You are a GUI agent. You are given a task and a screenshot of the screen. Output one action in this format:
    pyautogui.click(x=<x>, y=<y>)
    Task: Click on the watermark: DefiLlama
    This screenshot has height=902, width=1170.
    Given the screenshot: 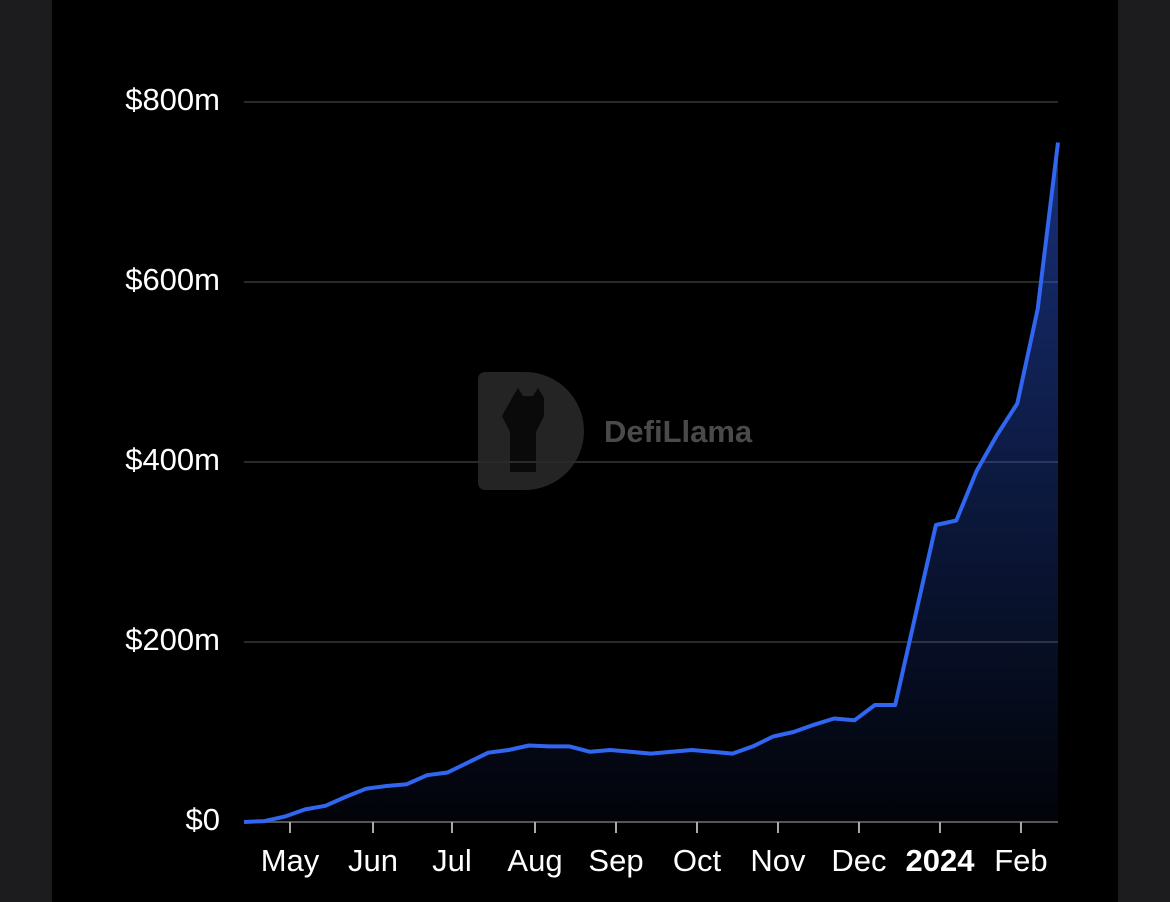 What is the action you would take?
    pyautogui.click(x=678, y=431)
    